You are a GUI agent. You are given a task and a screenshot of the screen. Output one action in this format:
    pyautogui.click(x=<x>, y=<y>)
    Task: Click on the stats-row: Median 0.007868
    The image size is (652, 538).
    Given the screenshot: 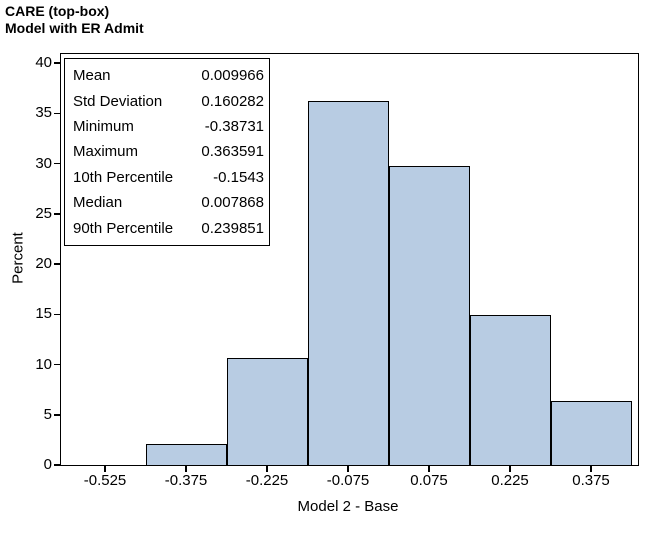 What is the action you would take?
    pyautogui.click(x=167, y=202)
    